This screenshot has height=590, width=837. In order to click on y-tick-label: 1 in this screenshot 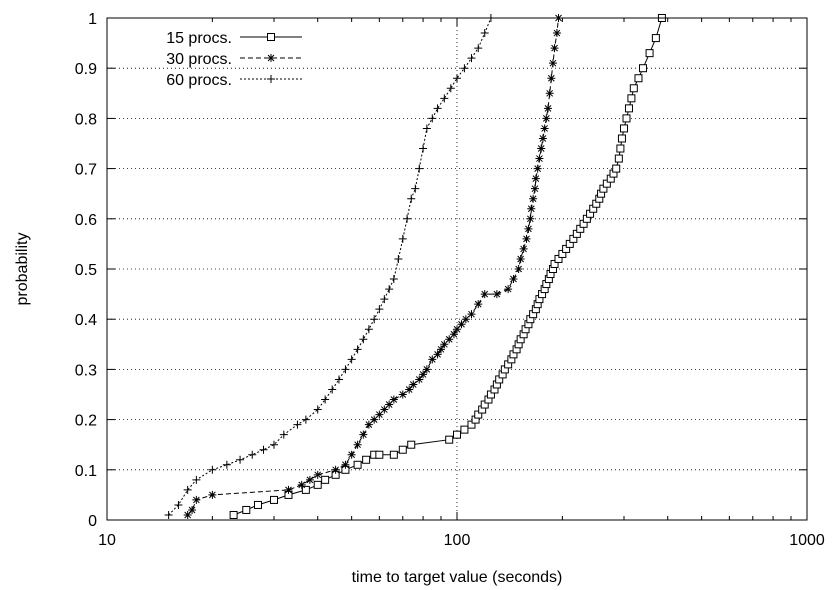, I will do `click(92, 19)`.